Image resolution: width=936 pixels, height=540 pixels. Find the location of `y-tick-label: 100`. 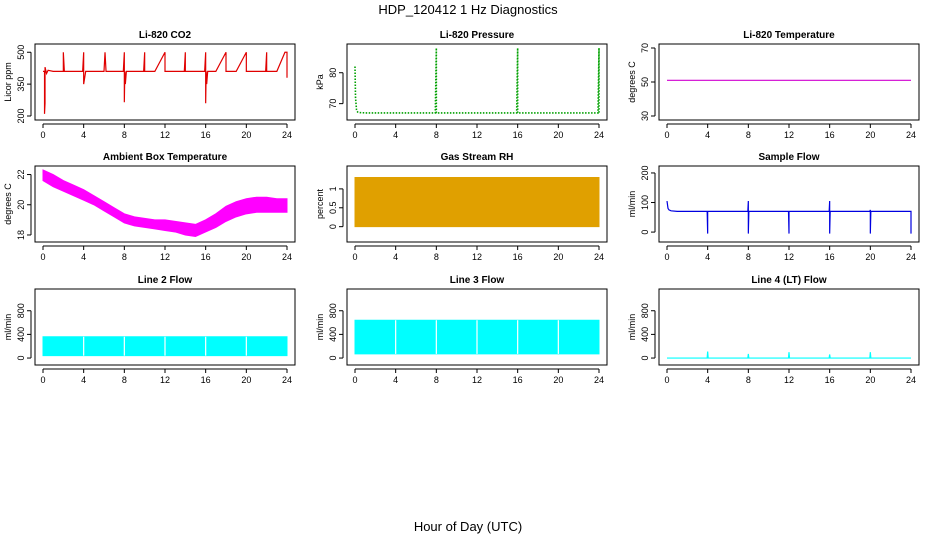

y-tick-label: 100 is located at coordinates (645, 202).